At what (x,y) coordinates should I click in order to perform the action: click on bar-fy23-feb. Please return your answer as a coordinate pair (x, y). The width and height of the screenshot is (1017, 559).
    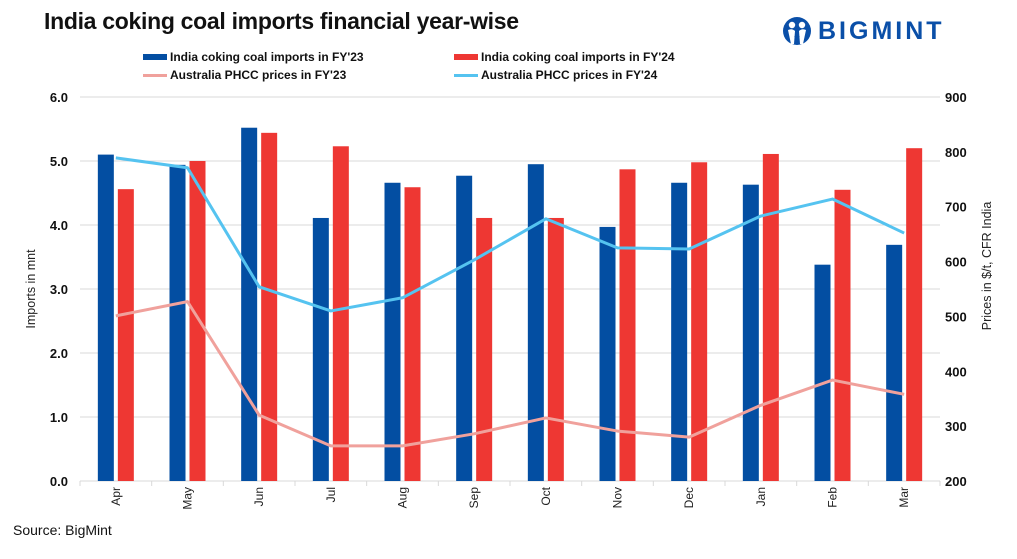
    Looking at the image, I should click on (822, 372).